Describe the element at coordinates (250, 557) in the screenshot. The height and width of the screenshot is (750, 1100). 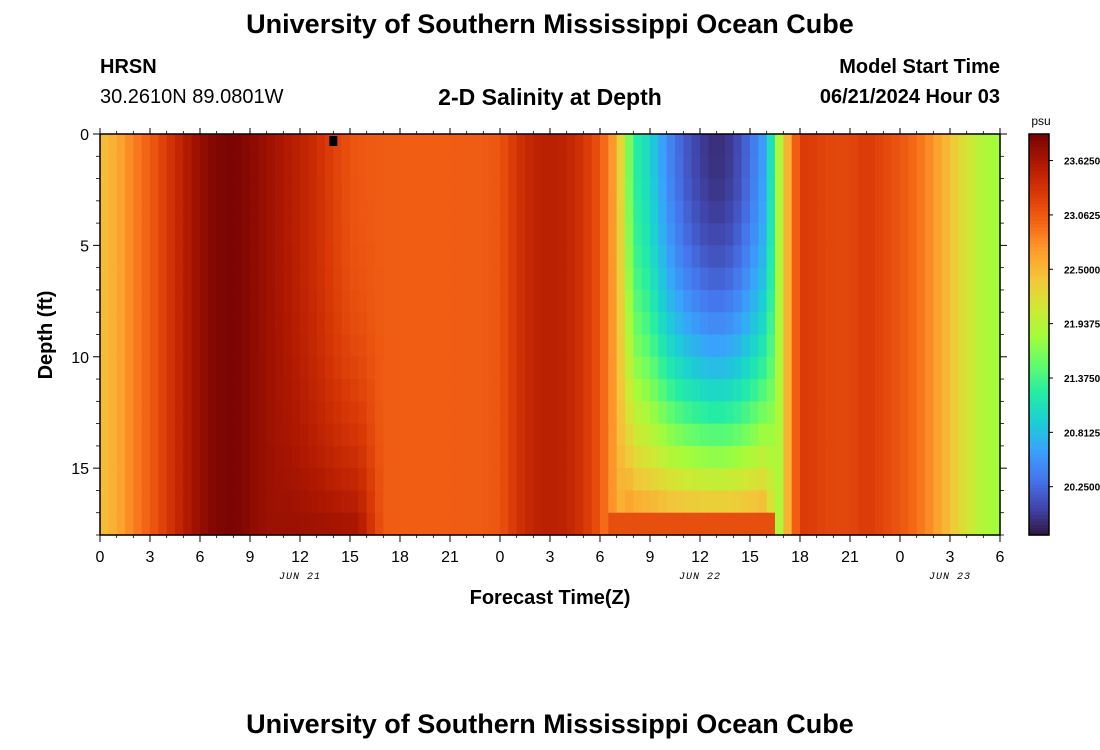
I see `x-tick-label: 9` at that location.